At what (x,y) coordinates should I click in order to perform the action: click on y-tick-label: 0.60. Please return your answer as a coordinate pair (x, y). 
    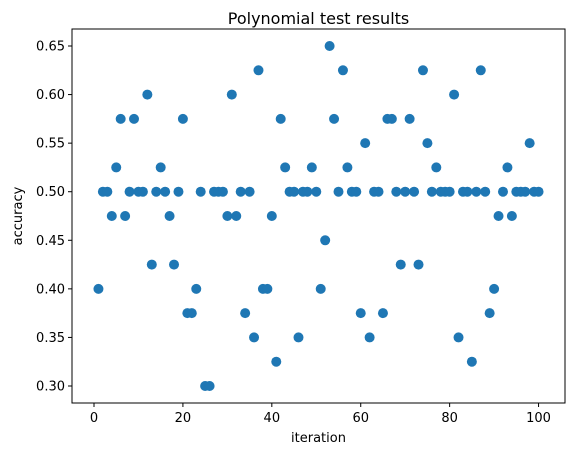
    Looking at the image, I should click on (50, 95).